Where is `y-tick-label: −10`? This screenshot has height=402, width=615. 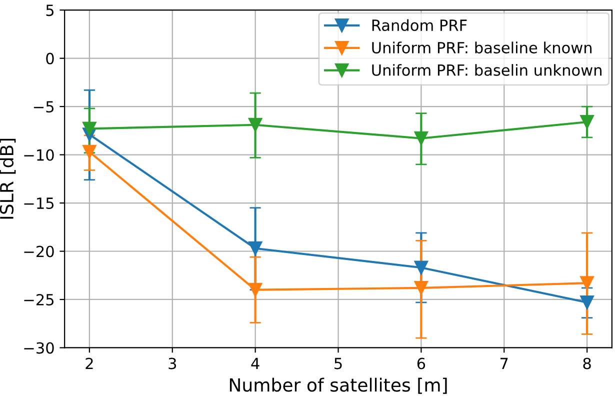 y-tick-label: −10 is located at coordinates (39, 155).